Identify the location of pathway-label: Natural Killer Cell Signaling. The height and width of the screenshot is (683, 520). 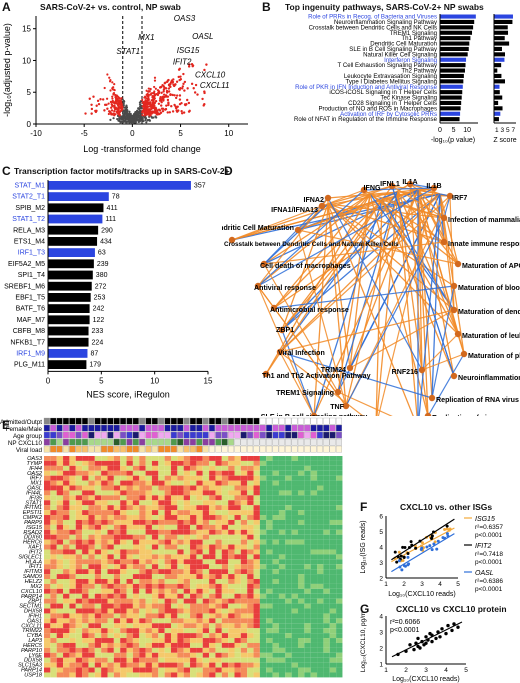
(400, 54).